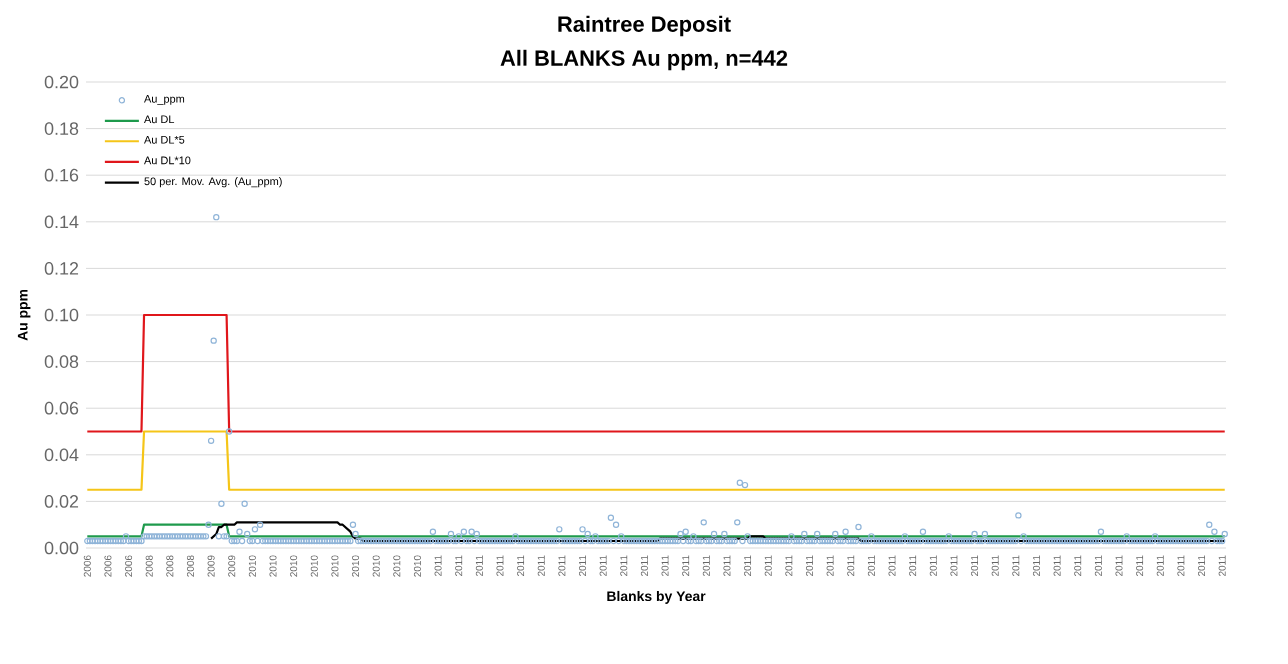 The width and height of the screenshot is (1288, 664). Describe the element at coordinates (61, 361) in the screenshot. I see `y-tick-label: 0.08` at that location.